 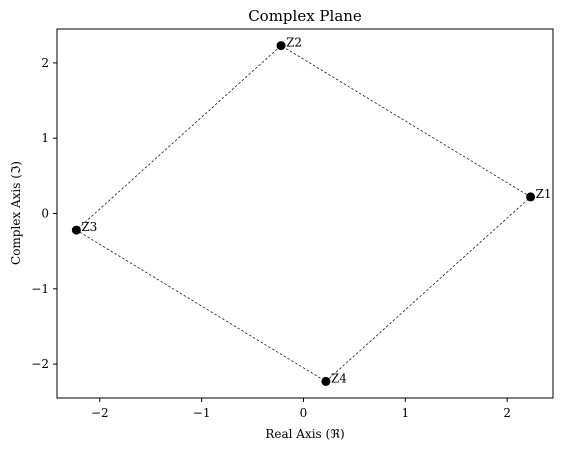 I want to click on x-tick-label: 2, so click(x=507, y=413).